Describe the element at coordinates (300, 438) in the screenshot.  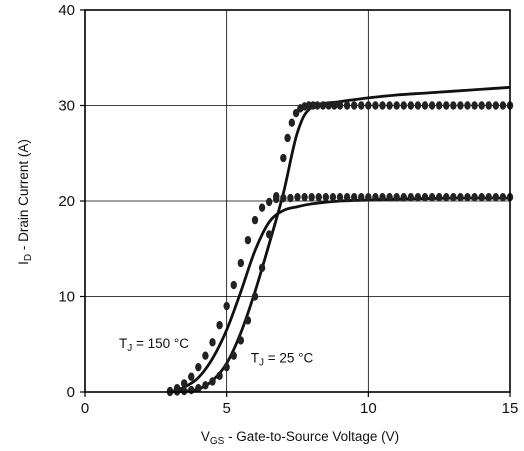
I see `x-axis-label: VGS - Gate-to-Source Voltage (V)` at that location.